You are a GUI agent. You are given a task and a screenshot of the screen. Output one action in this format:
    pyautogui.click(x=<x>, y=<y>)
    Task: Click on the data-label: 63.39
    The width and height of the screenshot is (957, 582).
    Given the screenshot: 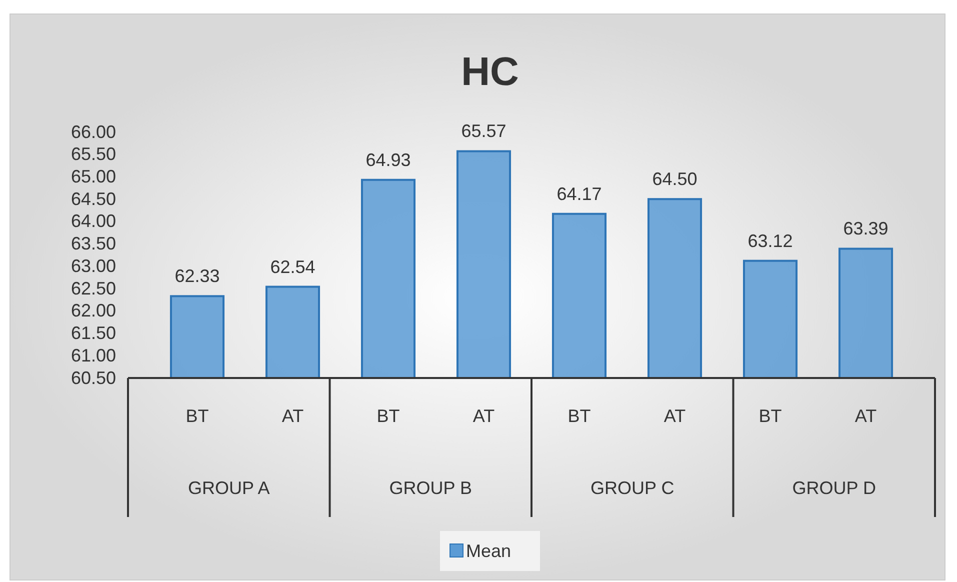 What is the action you would take?
    pyautogui.click(x=865, y=228)
    